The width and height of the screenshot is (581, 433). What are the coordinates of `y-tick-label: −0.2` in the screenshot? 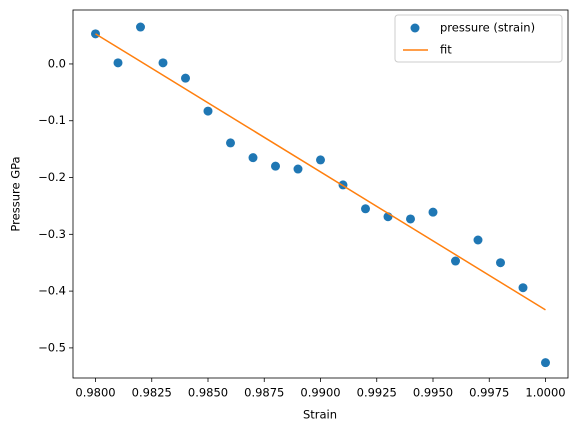 It's located at (52, 177).